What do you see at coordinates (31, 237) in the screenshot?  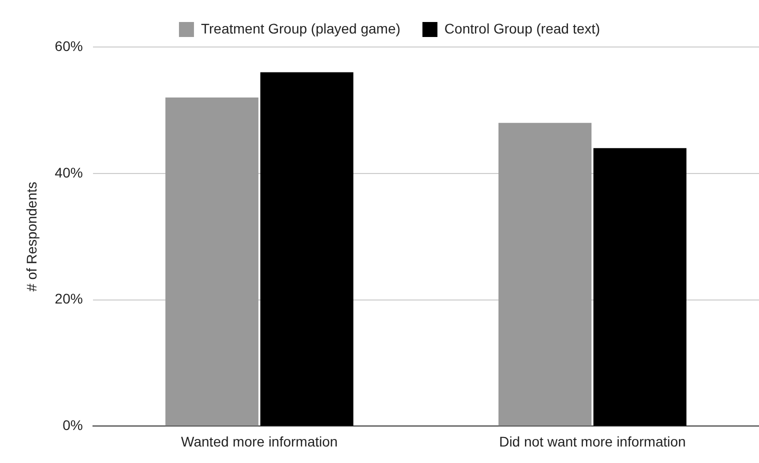 I see `y-axis-title: # of Respondents` at bounding box center [31, 237].